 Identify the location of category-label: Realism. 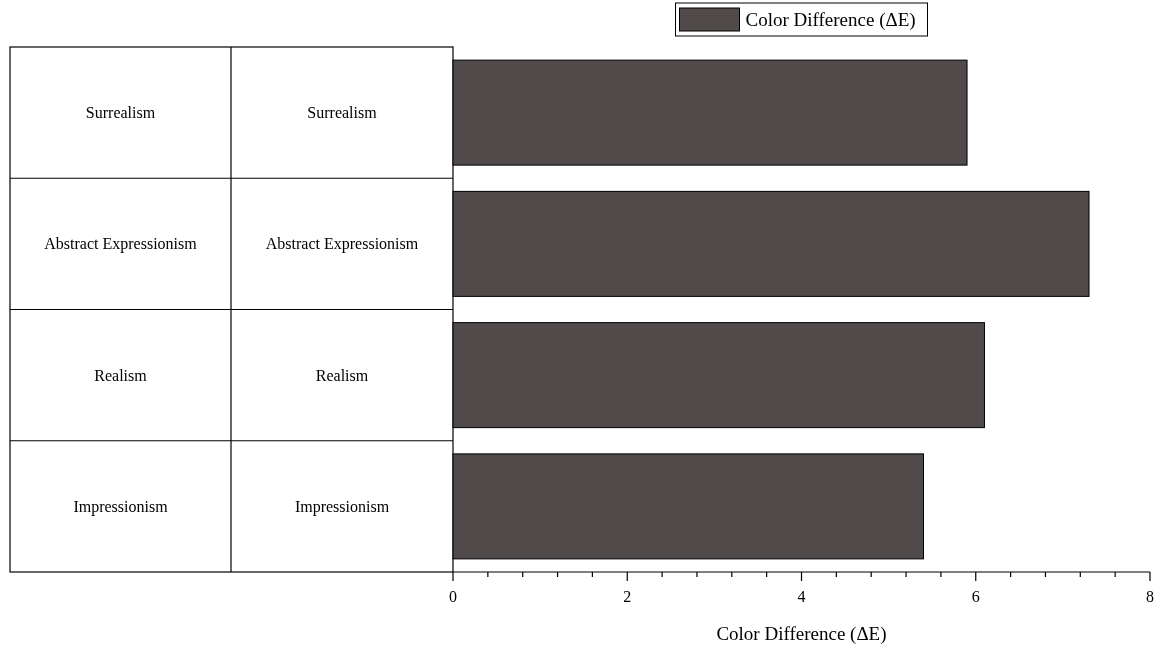
(120, 375).